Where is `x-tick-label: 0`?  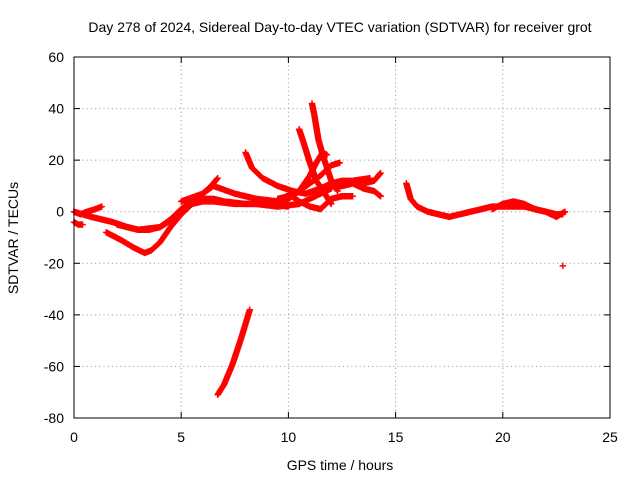
x-tick-label: 0 is located at coordinates (74, 437).